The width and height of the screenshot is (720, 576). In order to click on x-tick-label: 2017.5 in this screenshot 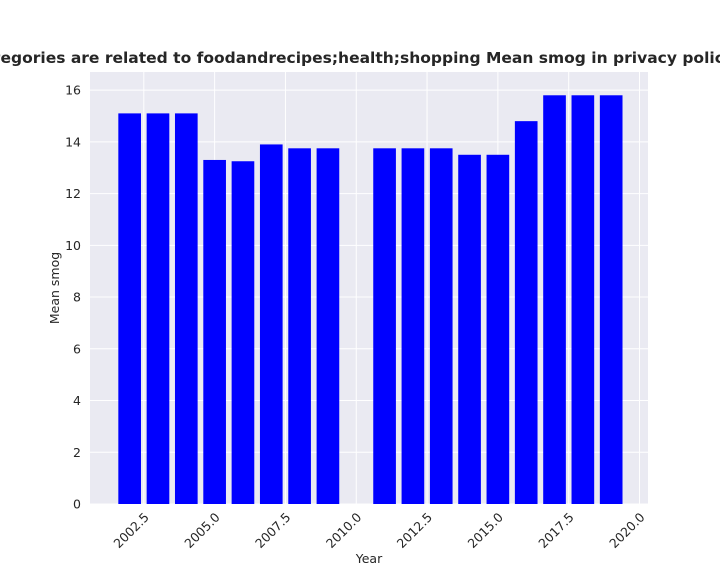, I will do `click(556, 531)`.